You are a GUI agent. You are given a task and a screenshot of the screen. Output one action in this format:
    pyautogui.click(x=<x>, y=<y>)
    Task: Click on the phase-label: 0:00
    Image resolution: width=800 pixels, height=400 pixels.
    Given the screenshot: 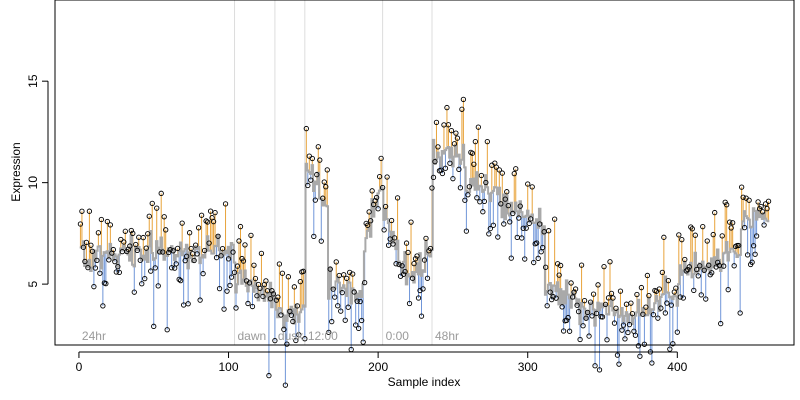 What is the action you would take?
    pyautogui.click(x=398, y=336)
    